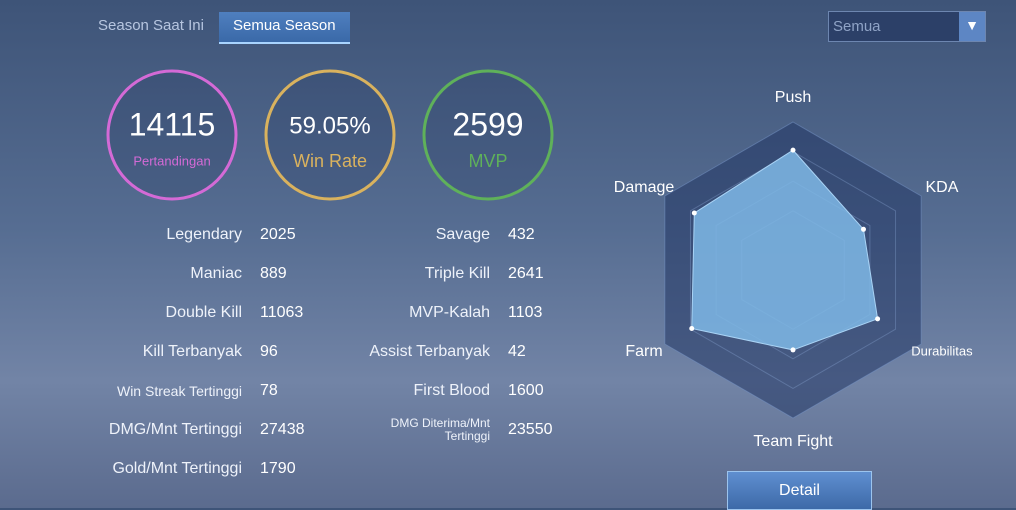 The image size is (1016, 510). Describe the element at coordinates (282, 429) in the screenshot. I see `stat-value: 27438` at that location.